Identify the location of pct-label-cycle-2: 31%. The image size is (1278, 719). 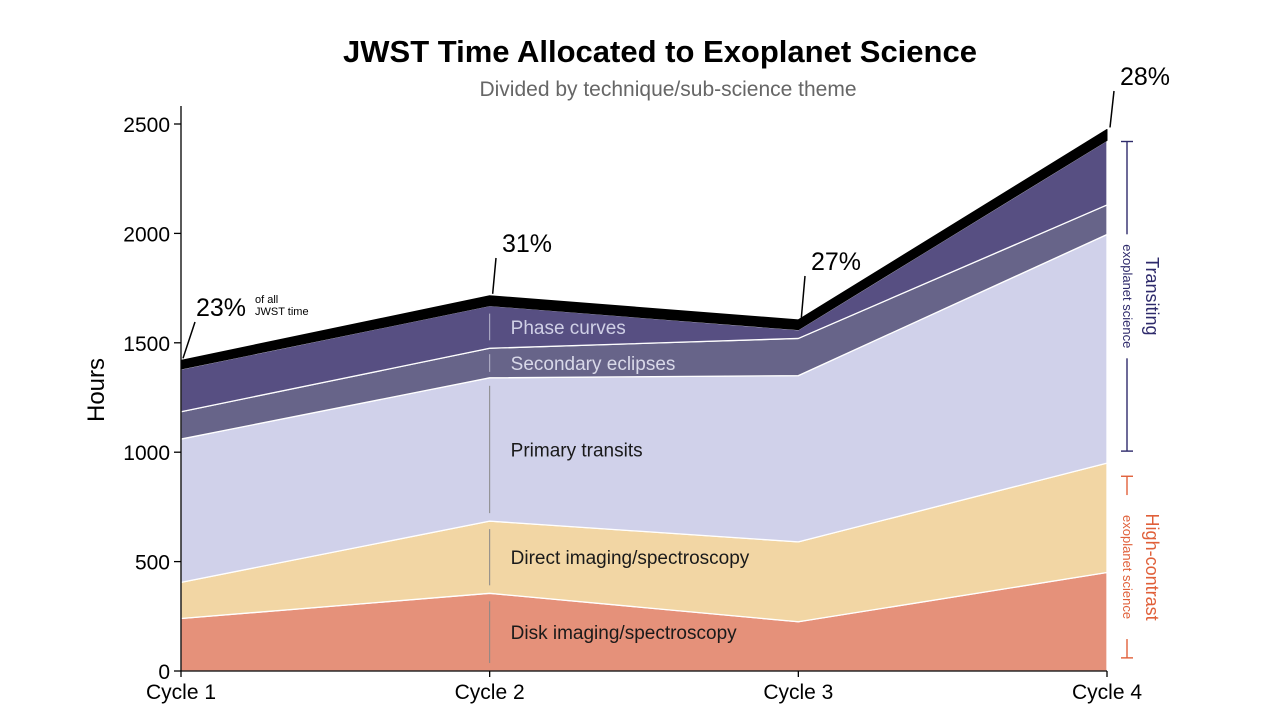
(527, 244).